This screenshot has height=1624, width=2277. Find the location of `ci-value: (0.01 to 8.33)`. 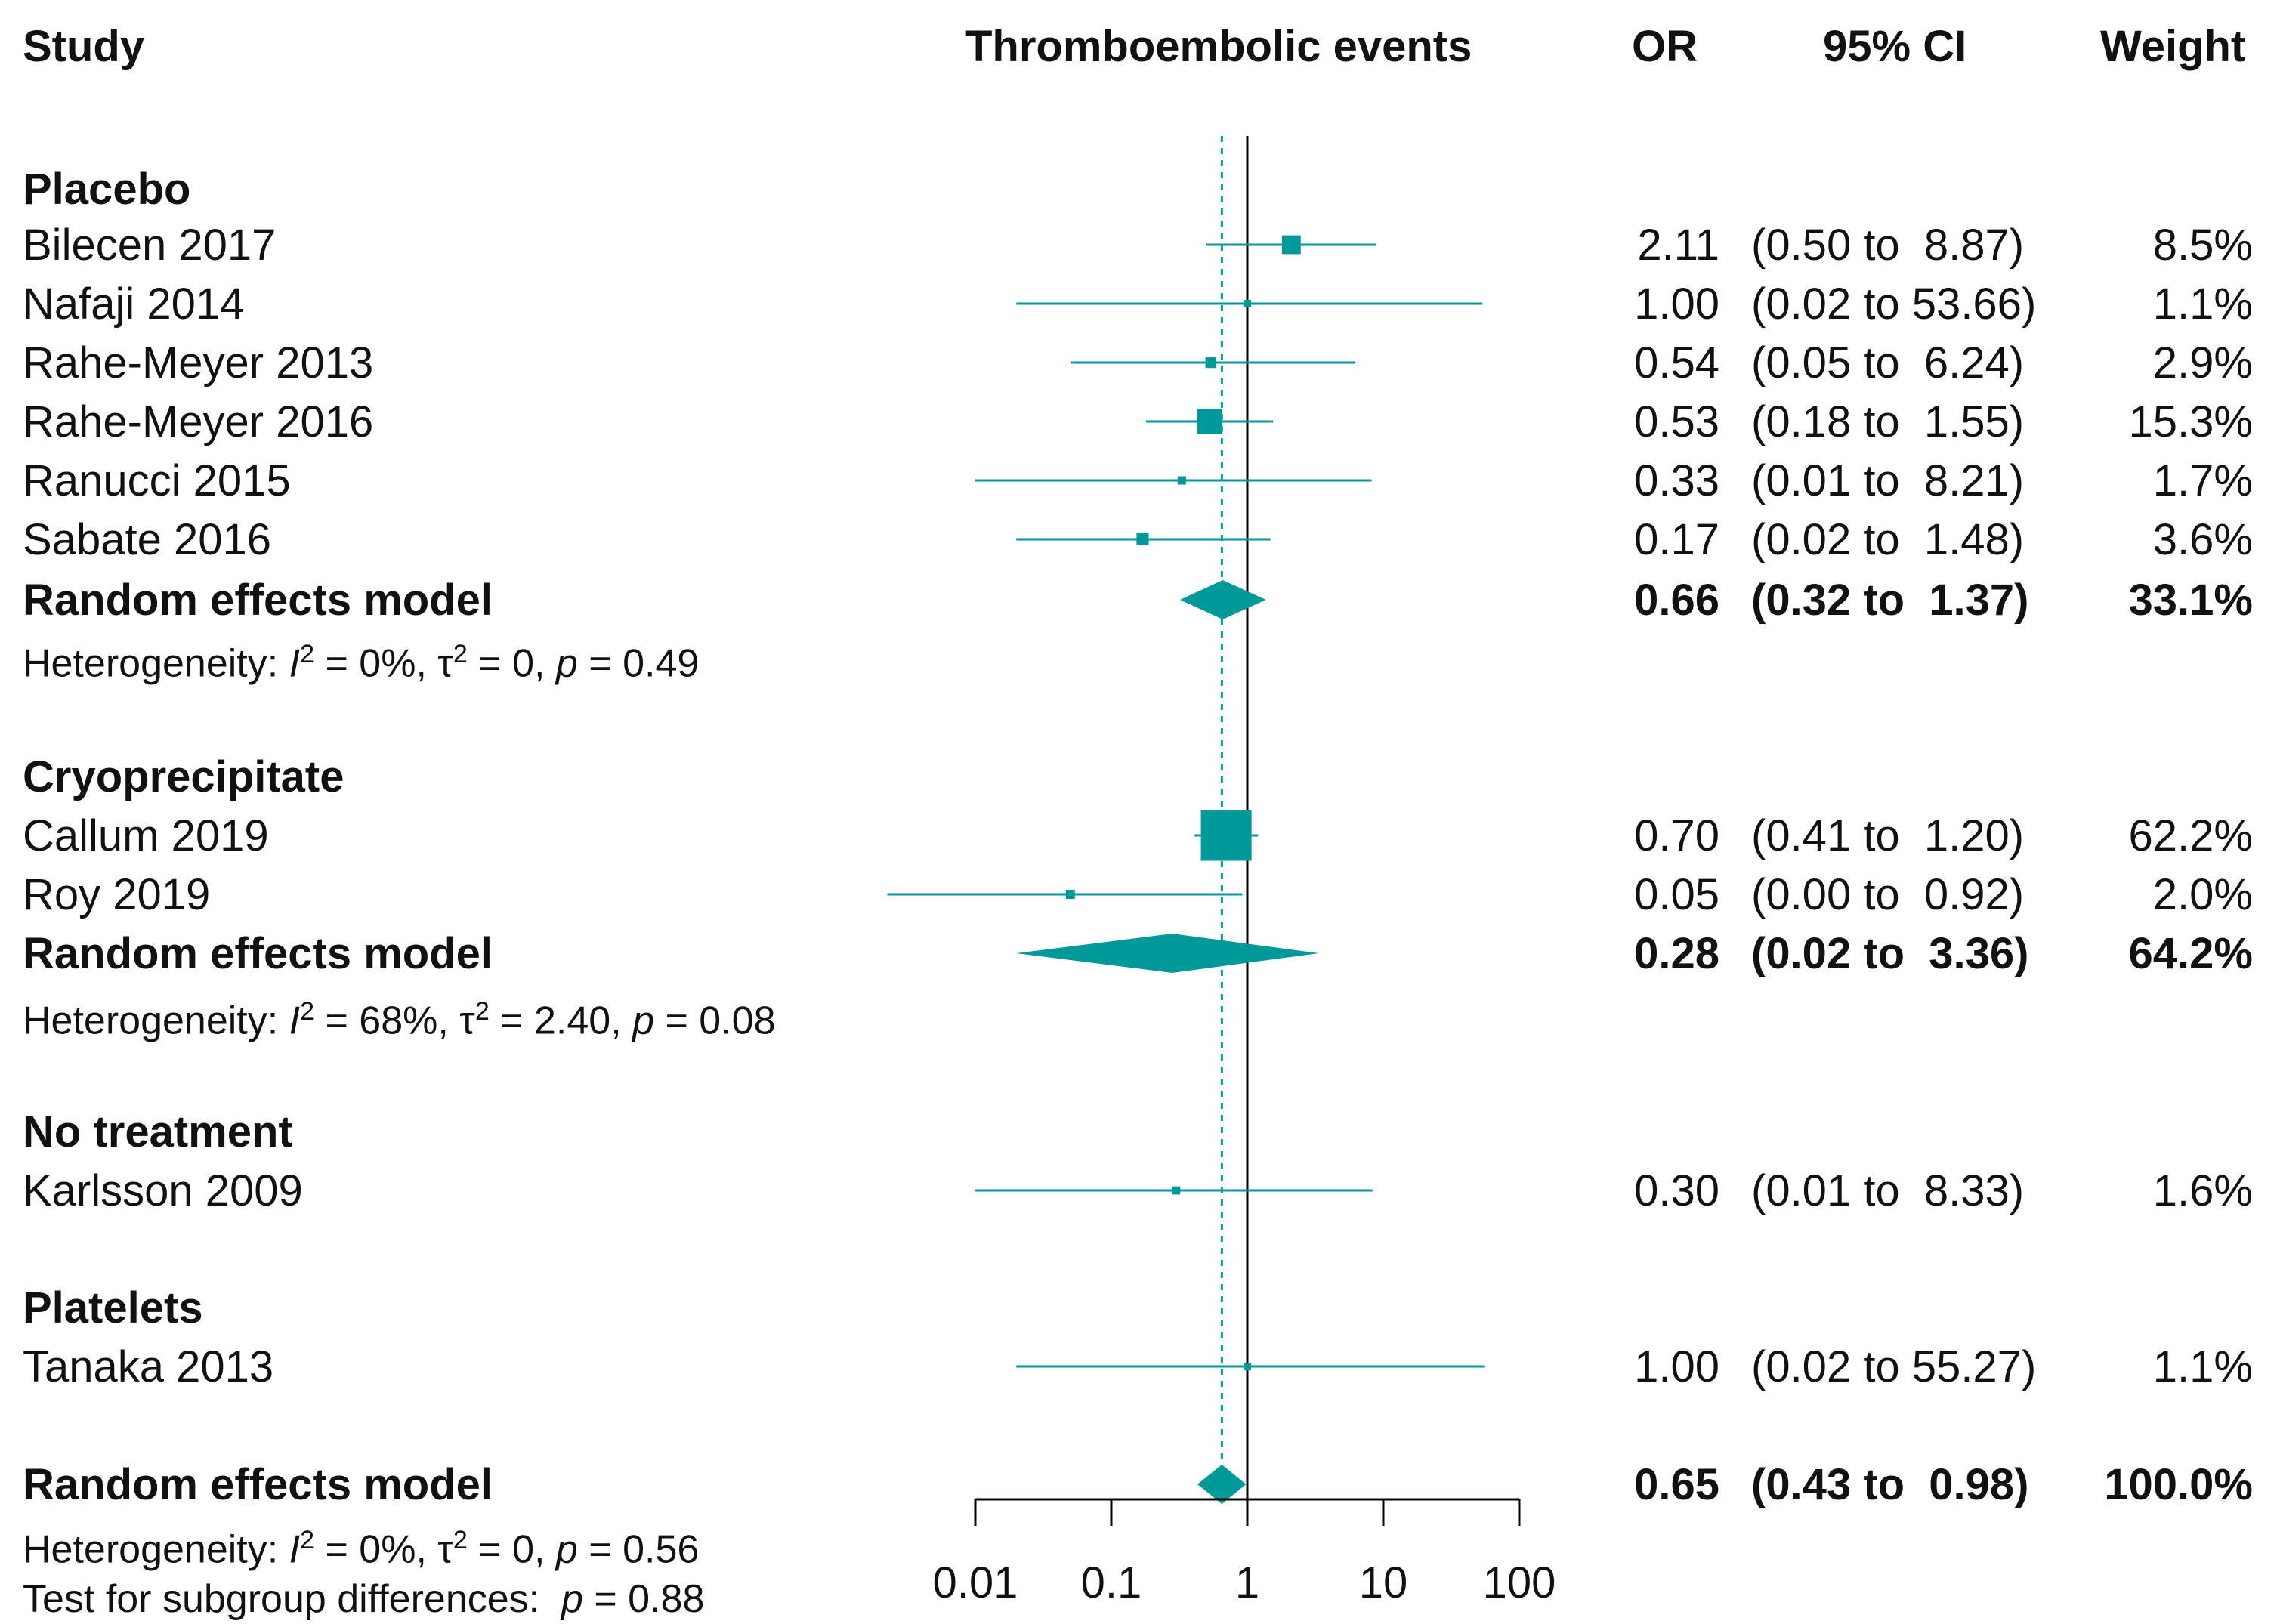

ci-value: (0.01 to 8.33) is located at coordinates (1888, 1190).